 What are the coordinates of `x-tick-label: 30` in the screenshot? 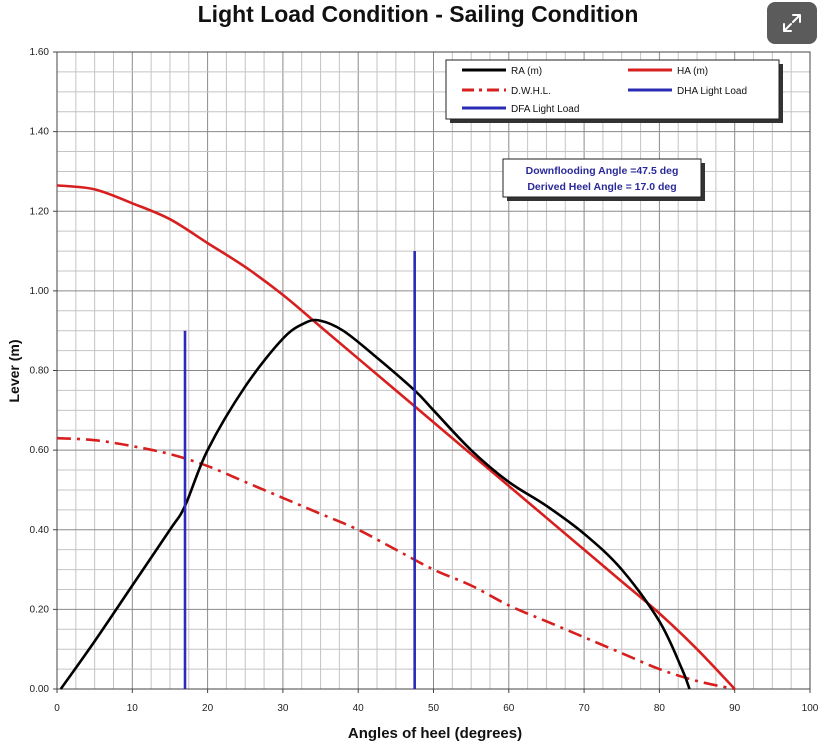 It's located at (283, 708).